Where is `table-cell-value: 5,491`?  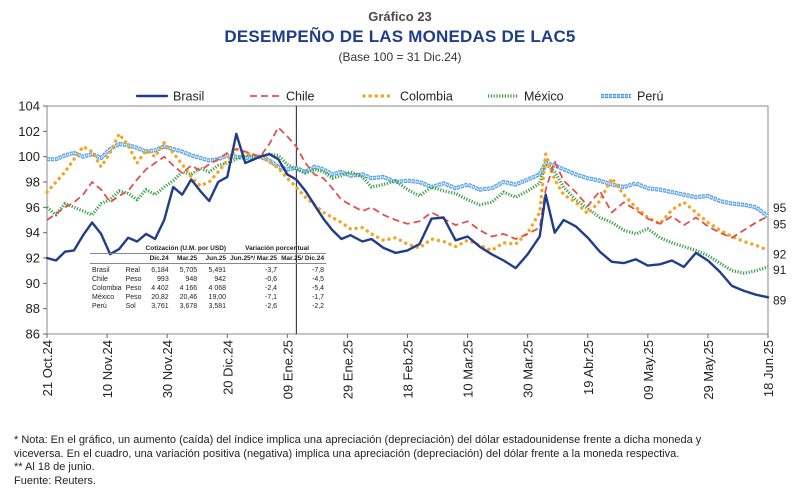
table-cell-value: 5,491 is located at coordinates (217, 270).